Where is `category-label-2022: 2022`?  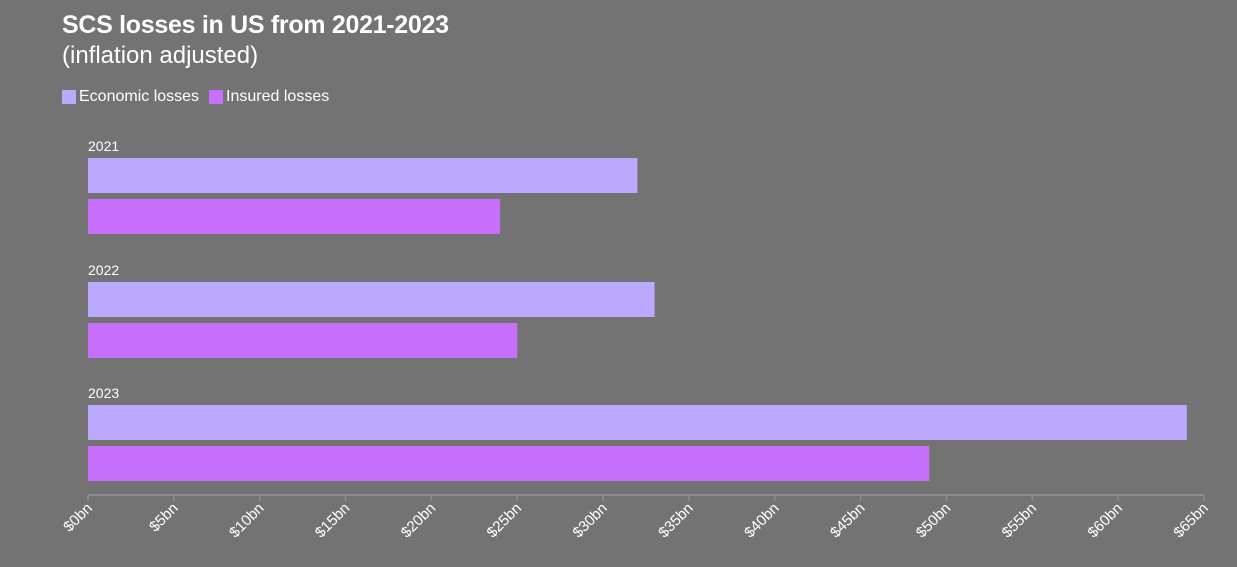
category-label-2022: 2022 is located at coordinates (103, 270).